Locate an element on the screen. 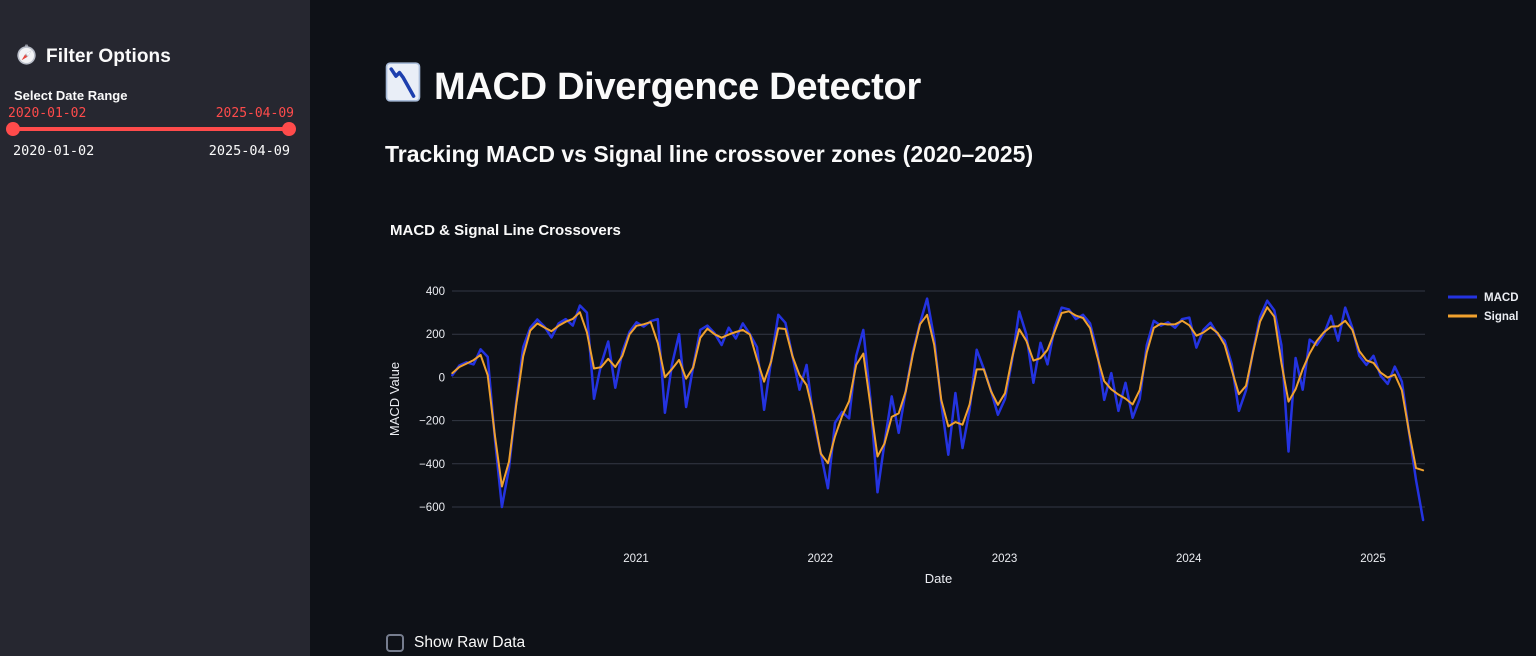 The width and height of the screenshot is (1536, 656). y-tick-label: 400 is located at coordinates (435, 292).